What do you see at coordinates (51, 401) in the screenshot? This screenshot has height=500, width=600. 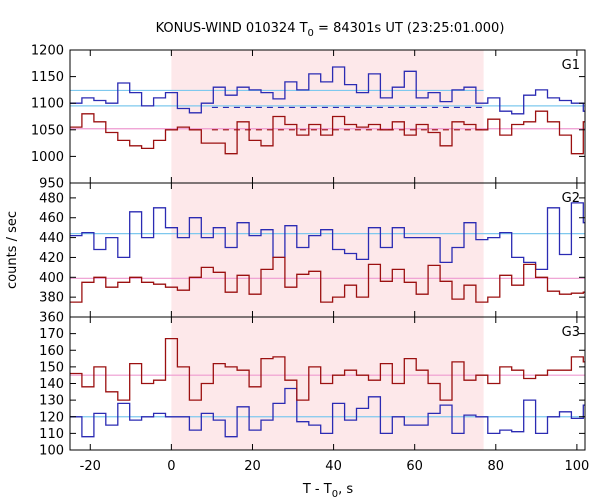 I see `y-tick-label: 130` at bounding box center [51, 401].